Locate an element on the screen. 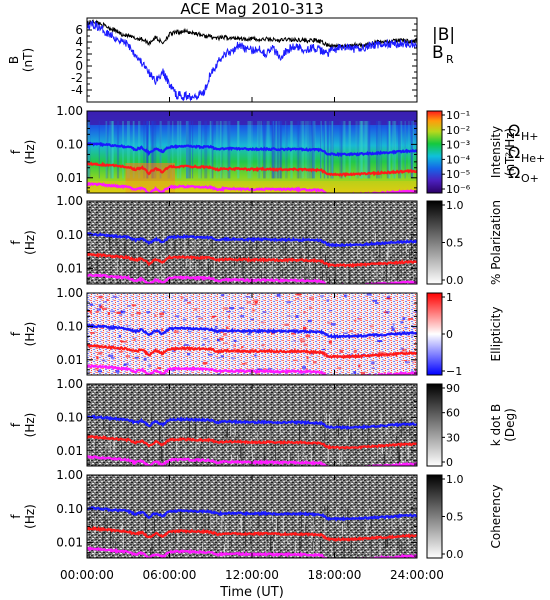 This screenshot has width=550, height=600. y-axis-label-text: f is located at coordinates (16, 516).